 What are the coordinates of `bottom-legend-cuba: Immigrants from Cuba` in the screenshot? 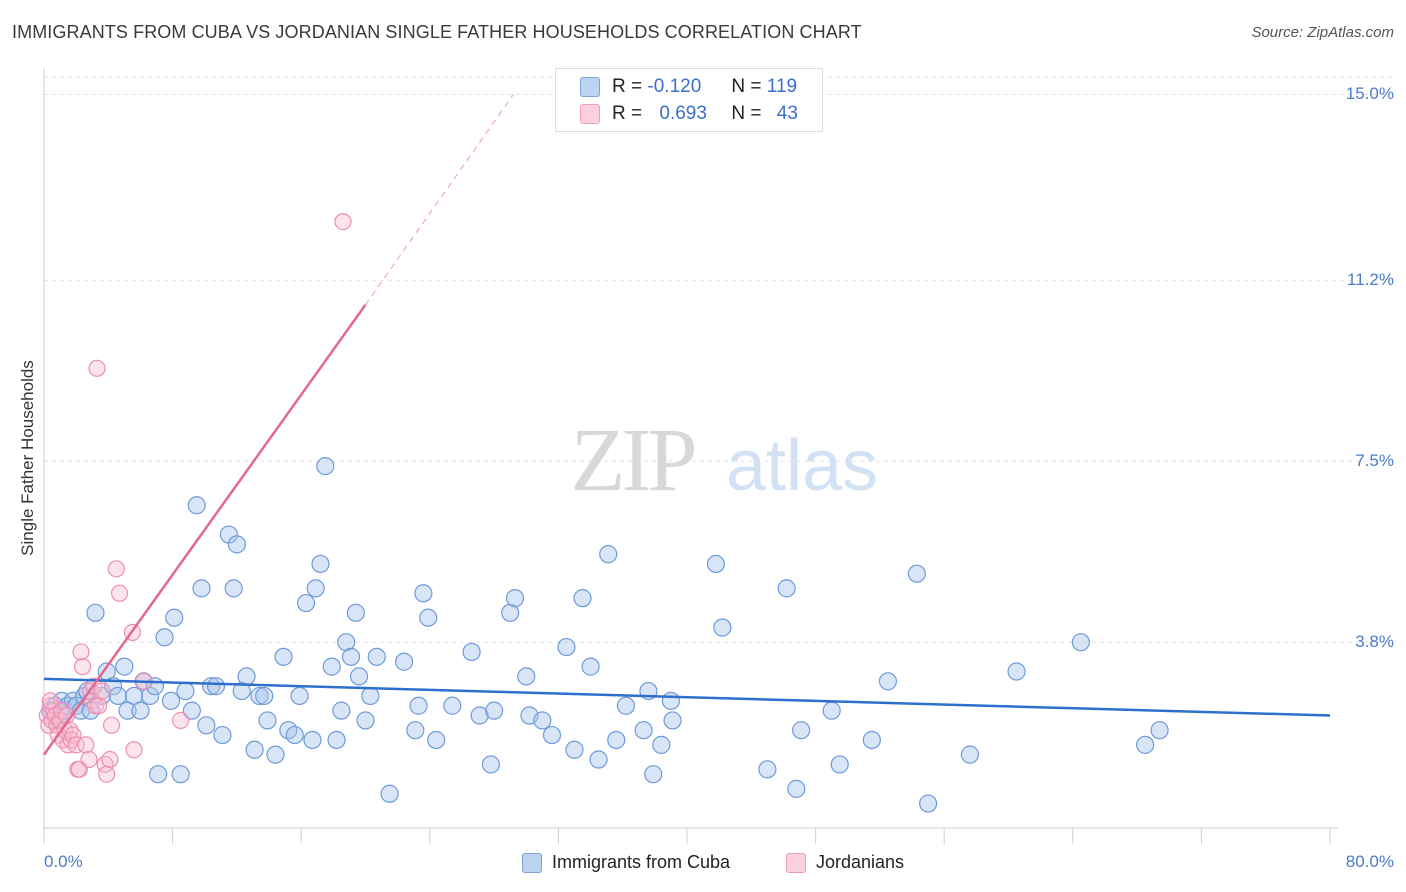 It's located at (626, 862).